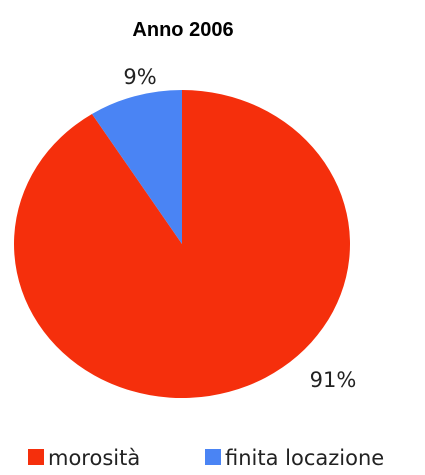 Image resolution: width=425 pixels, height=475 pixels. I want to click on legend-label: finita locazione, so click(304, 458).